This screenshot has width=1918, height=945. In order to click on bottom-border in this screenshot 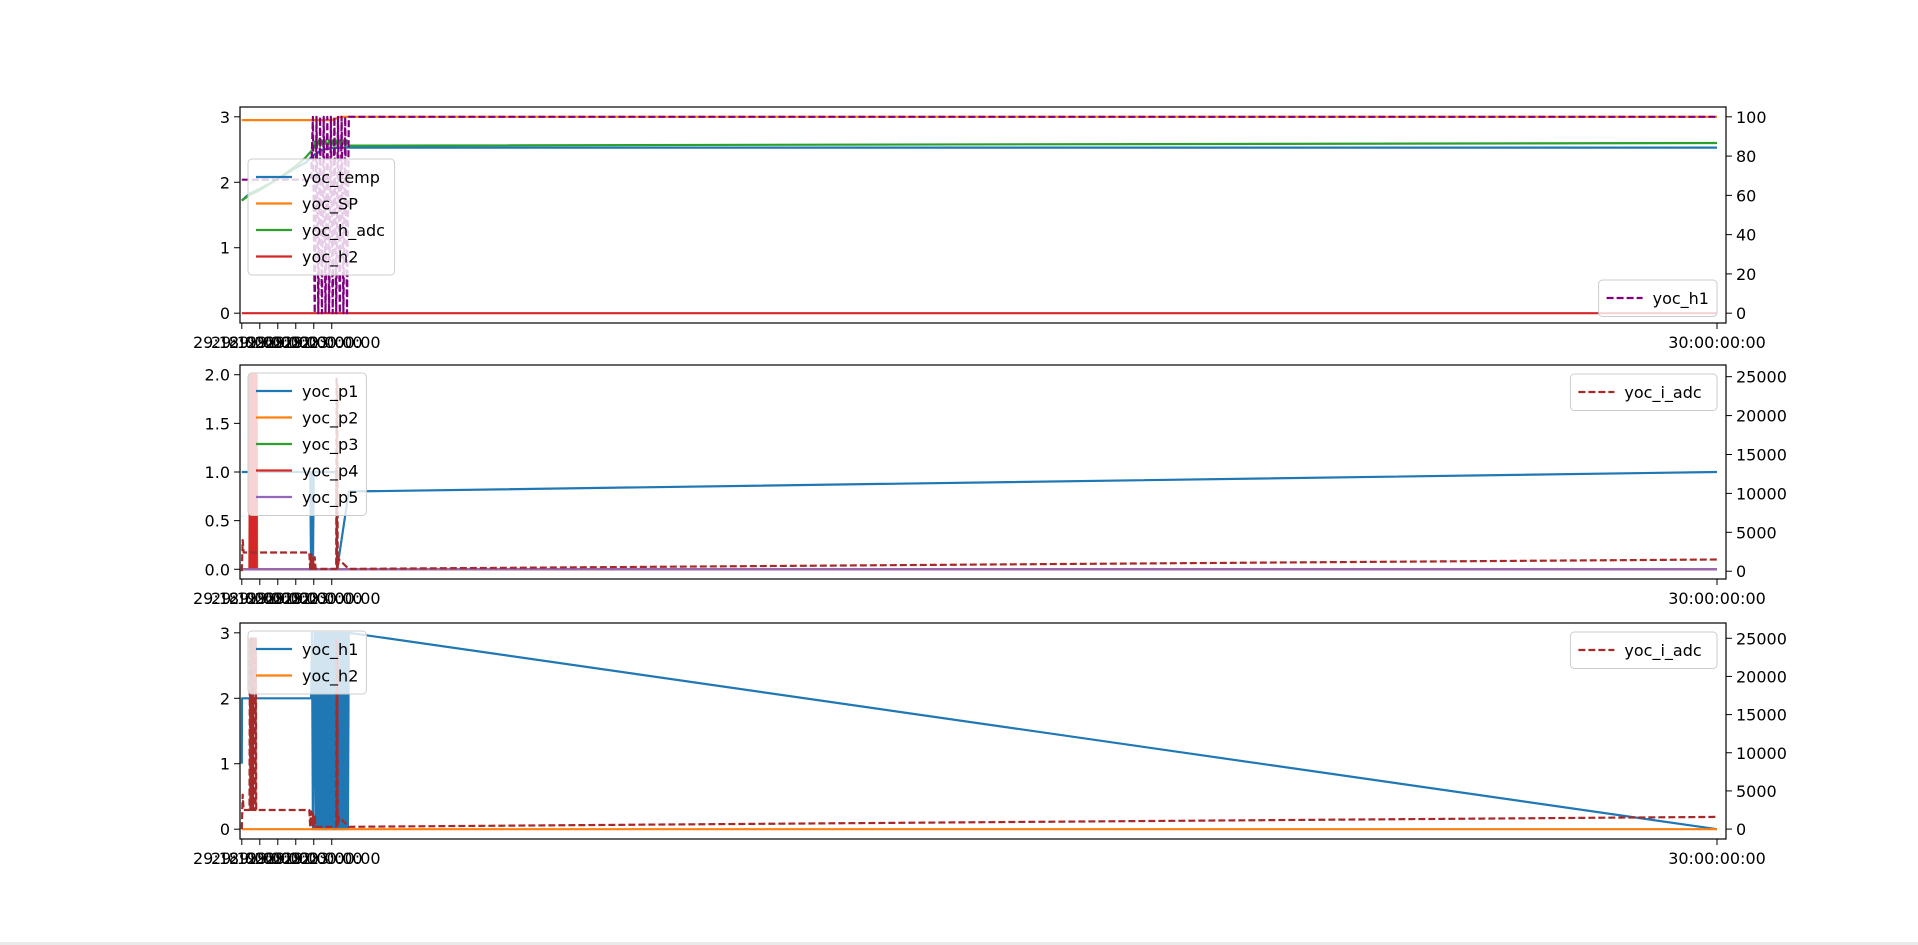, I will do `click(959, 943)`.